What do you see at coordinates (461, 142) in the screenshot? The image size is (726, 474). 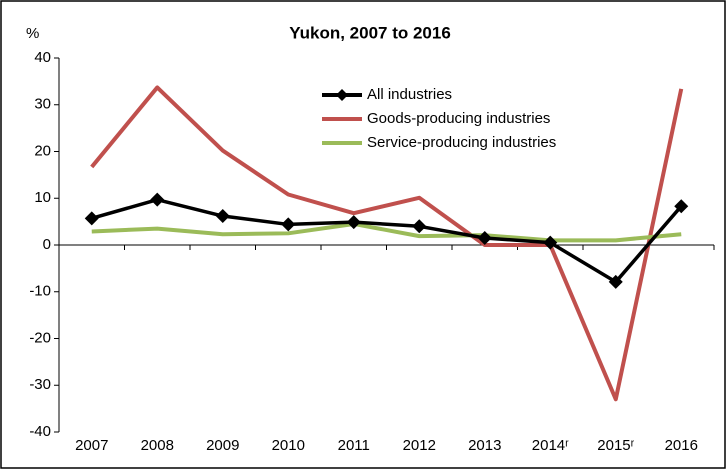 I see `legend-label: Service-producing industries` at bounding box center [461, 142].